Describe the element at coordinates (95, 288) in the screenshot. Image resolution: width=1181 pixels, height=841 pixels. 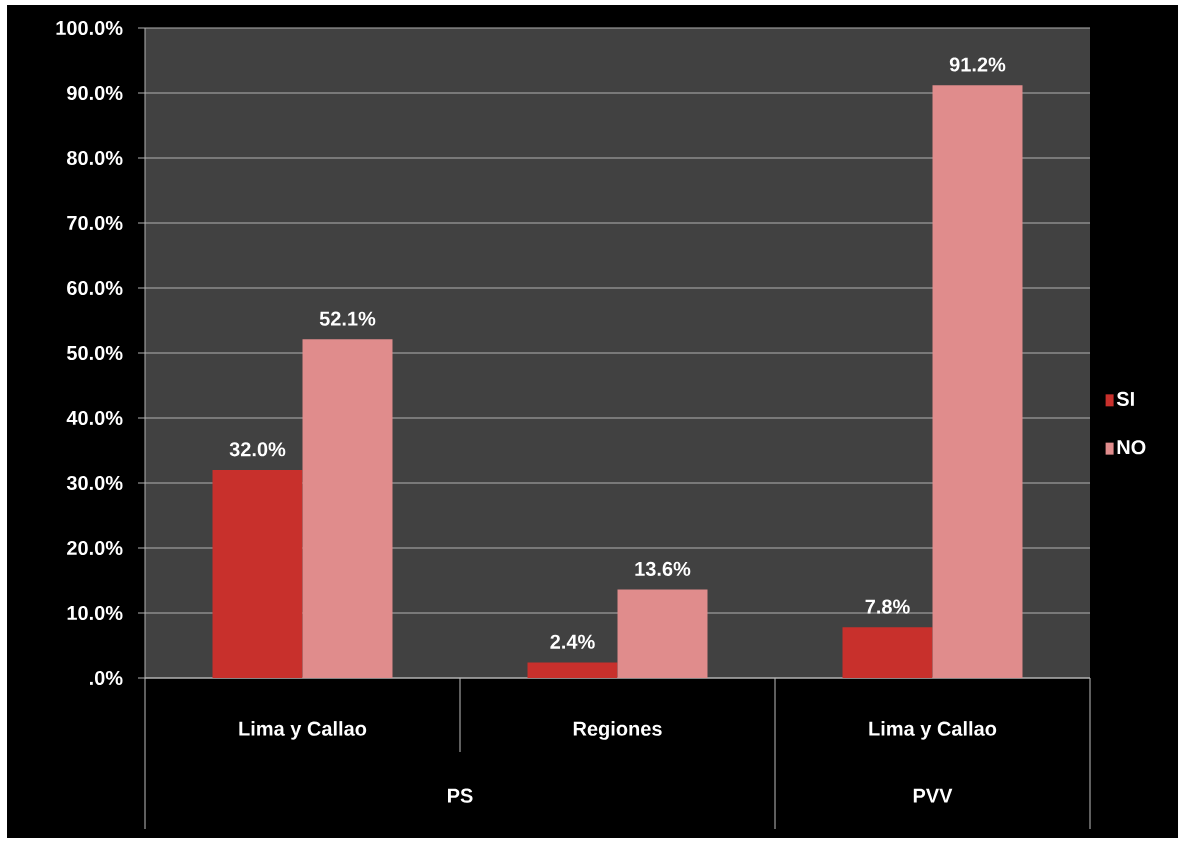
I see `y-tick-label: 60.0%` at that location.